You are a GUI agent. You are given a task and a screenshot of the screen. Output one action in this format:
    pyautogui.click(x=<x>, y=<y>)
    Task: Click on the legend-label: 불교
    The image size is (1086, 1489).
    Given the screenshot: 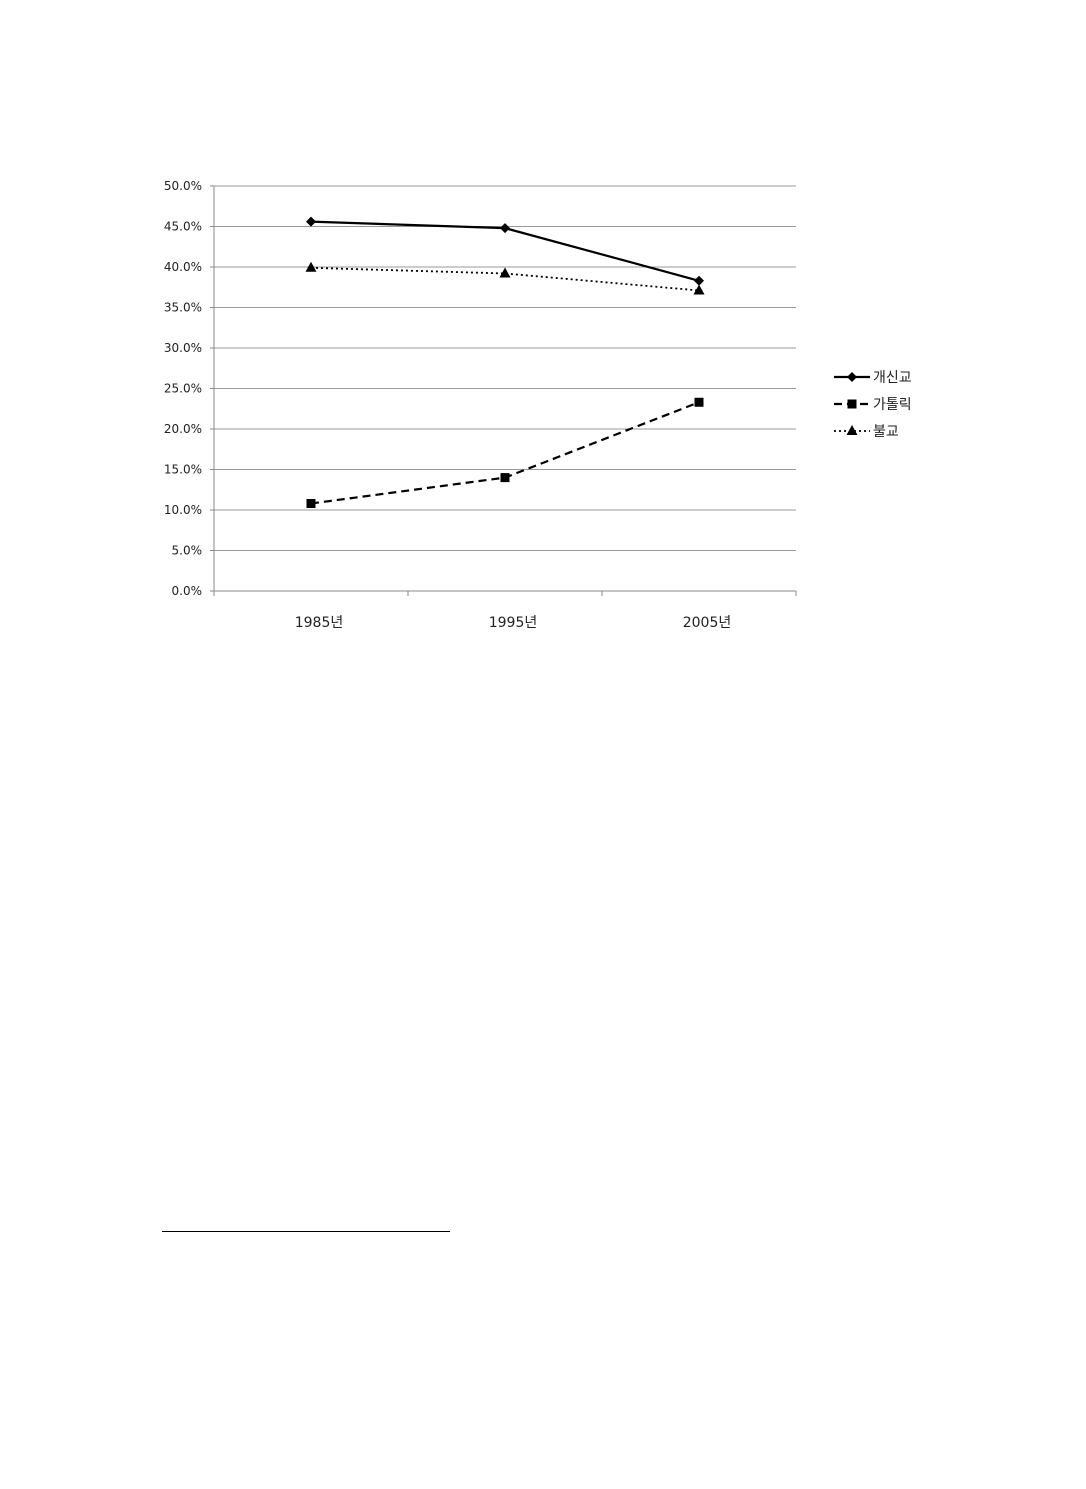 What is the action you would take?
    pyautogui.click(x=886, y=432)
    